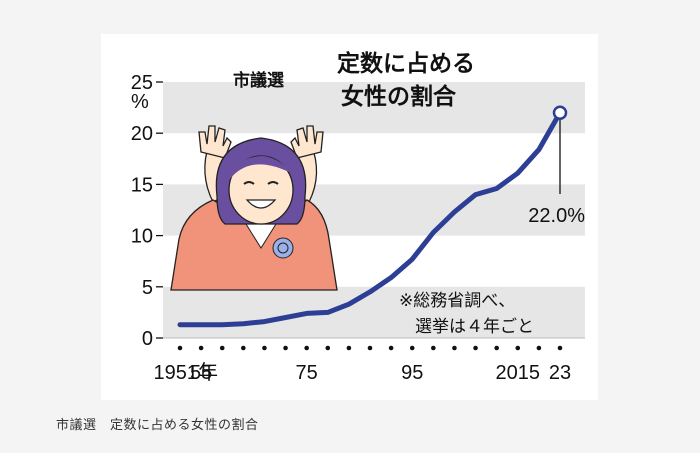  Describe the element at coordinates (258, 80) in the screenshot. I see `chart-subtitle: 市議選` at that location.